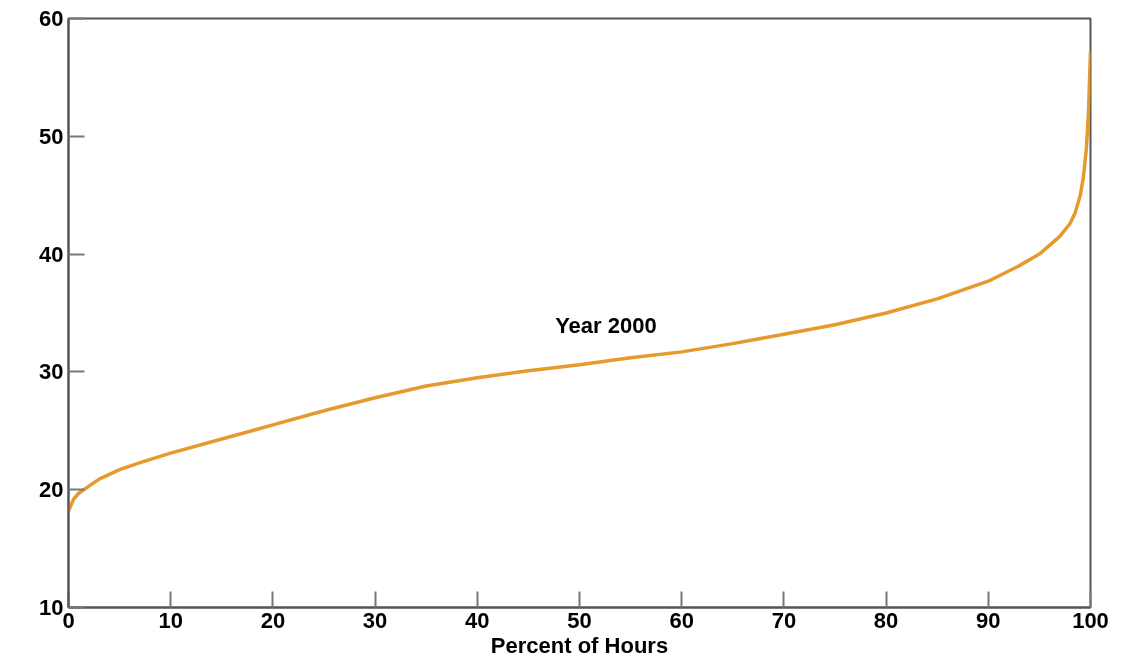  What do you see at coordinates (579, 620) in the screenshot?
I see `x-tick-label: 50` at bounding box center [579, 620].